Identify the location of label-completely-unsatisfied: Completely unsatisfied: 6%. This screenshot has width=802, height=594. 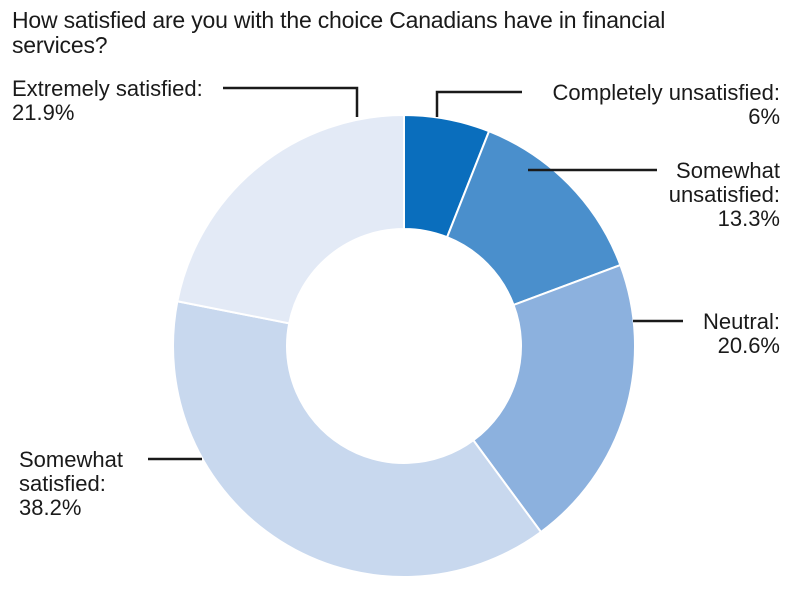
(666, 104).